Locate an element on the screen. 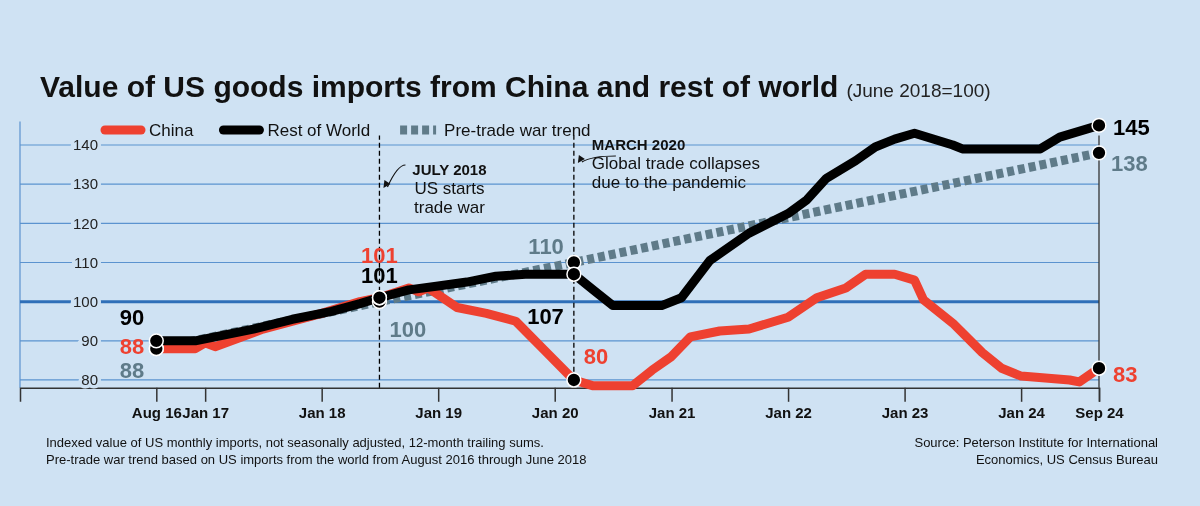 The height and width of the screenshot is (506, 1200). data-label: 107 is located at coordinates (545, 316).